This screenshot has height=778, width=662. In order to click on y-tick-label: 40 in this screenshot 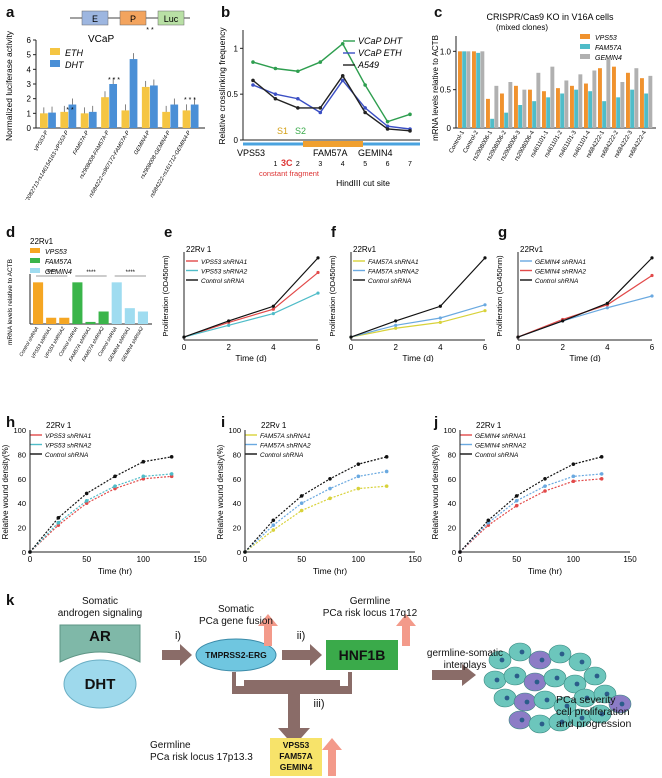, I will do `click(237, 503)`.